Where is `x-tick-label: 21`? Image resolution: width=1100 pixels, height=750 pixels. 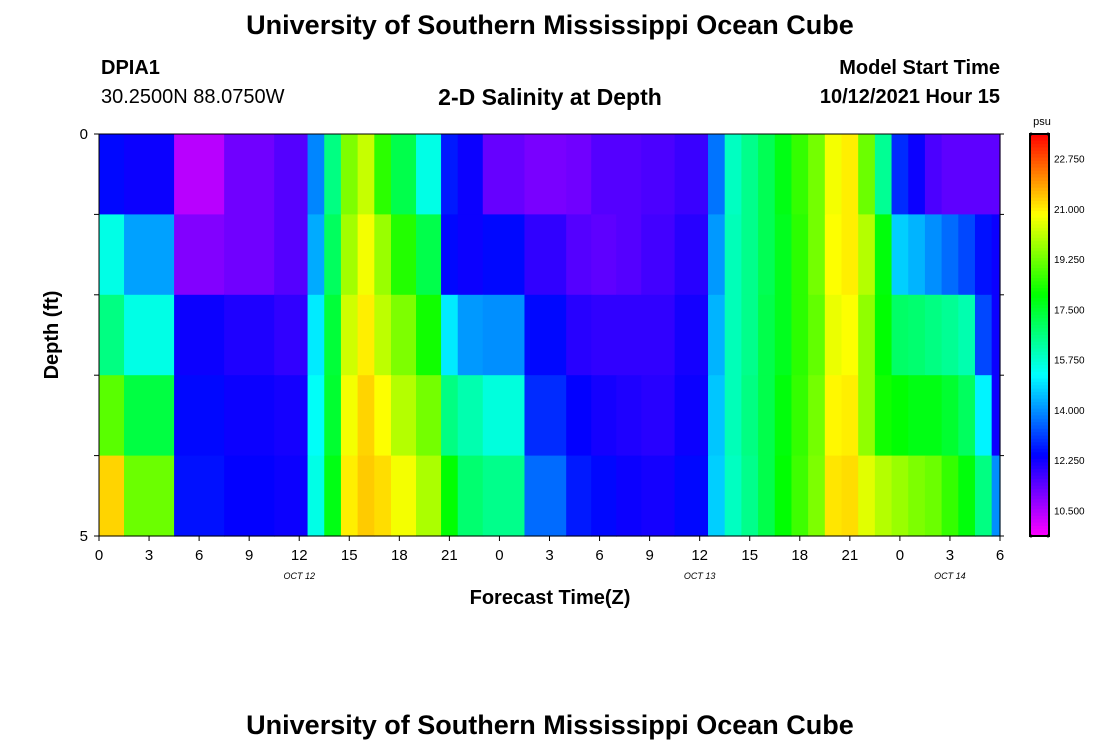
x-tick-label: 21 is located at coordinates (449, 555).